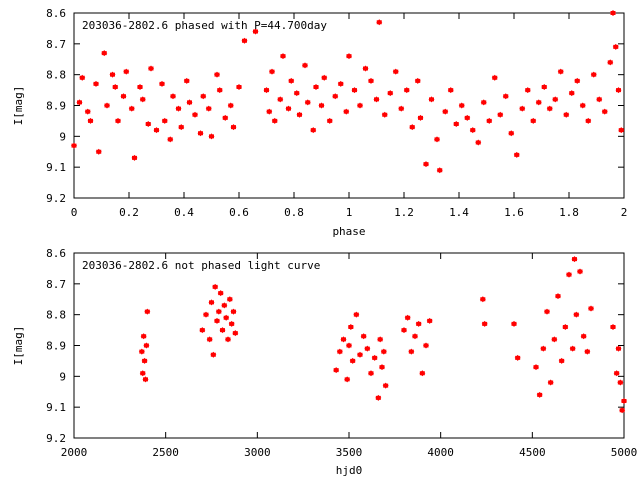  I want to click on phased-chart-title: 203036-2802.6 phased with P=44.700day, so click(204, 25).